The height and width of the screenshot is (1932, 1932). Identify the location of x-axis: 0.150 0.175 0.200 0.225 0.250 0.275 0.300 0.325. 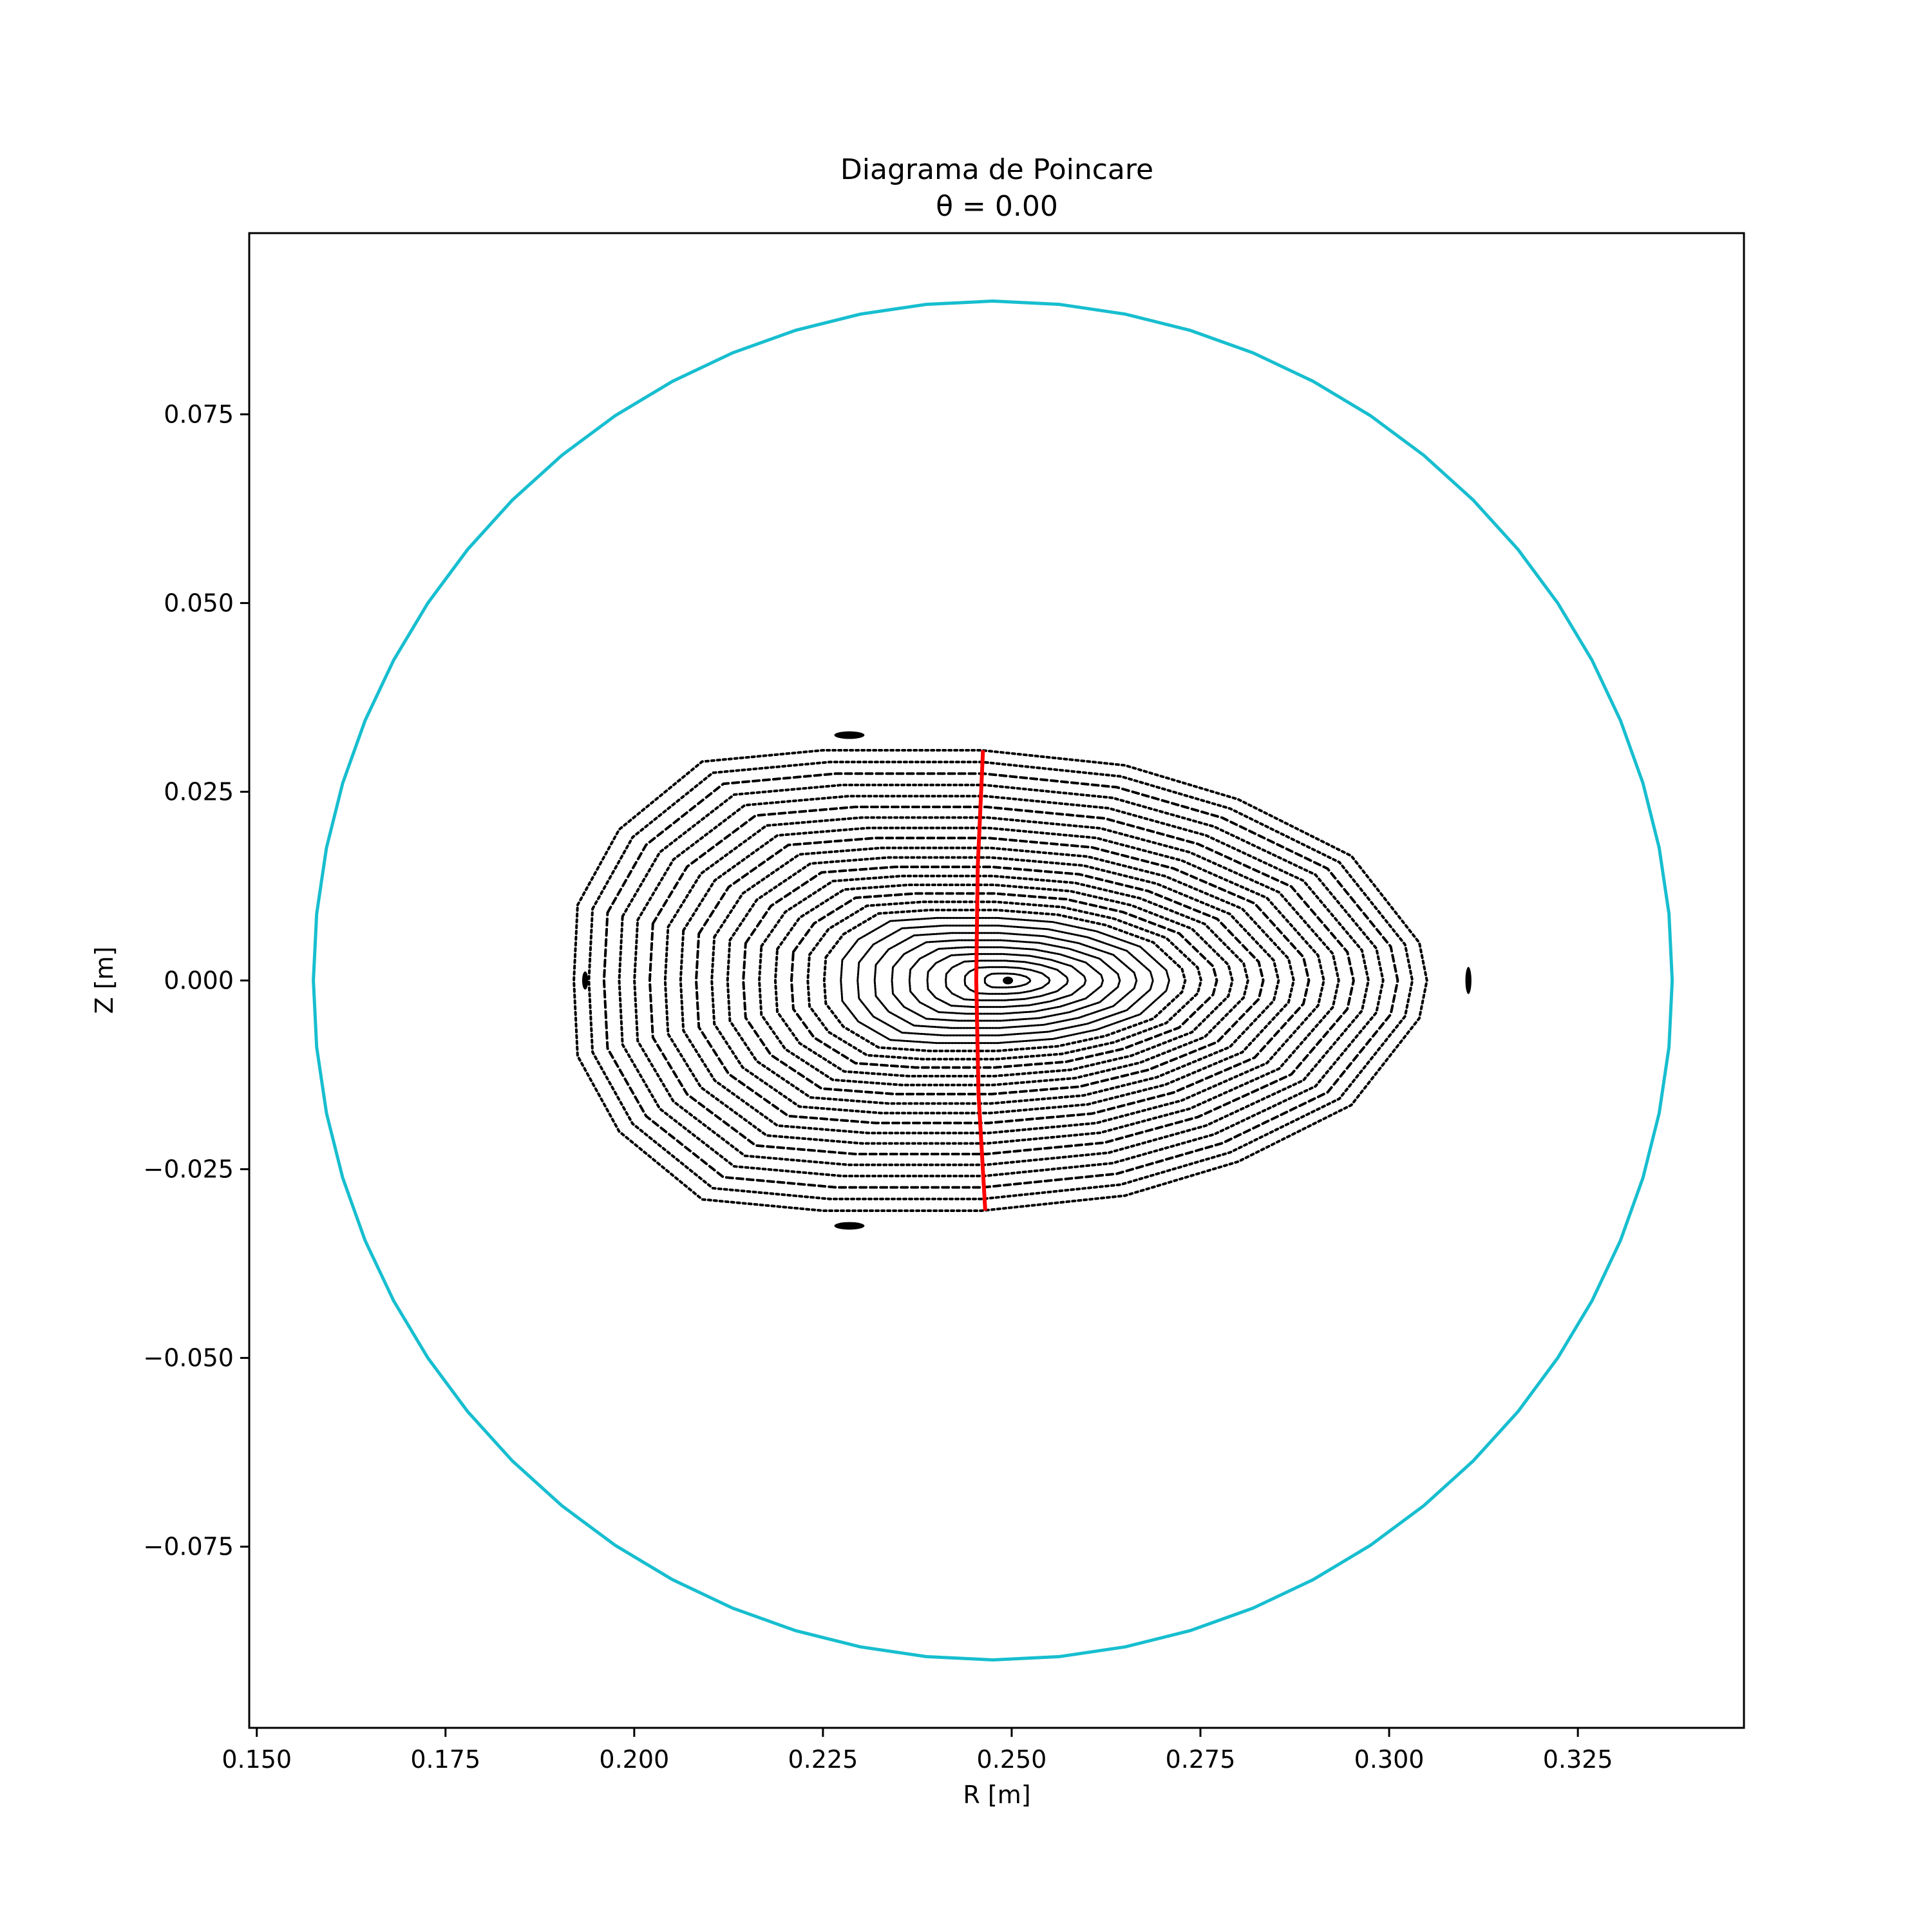
(917, 1751).